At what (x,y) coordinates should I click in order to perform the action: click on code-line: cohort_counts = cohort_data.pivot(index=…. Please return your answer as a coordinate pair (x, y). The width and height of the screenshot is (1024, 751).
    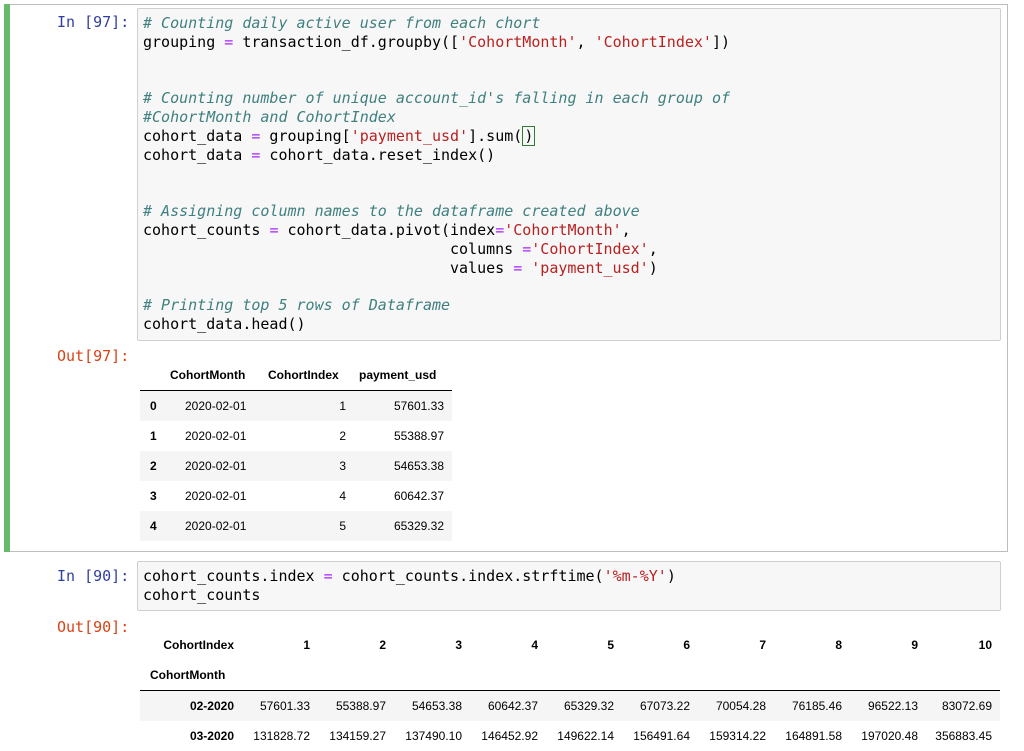
    Looking at the image, I should click on (387, 230).